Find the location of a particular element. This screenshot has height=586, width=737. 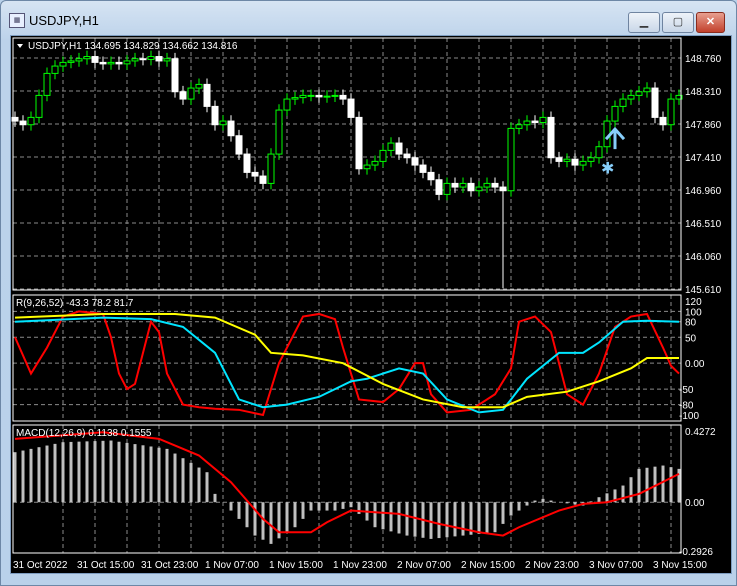

time-axis-label: 2 Nov 15:00 is located at coordinates (488, 565).